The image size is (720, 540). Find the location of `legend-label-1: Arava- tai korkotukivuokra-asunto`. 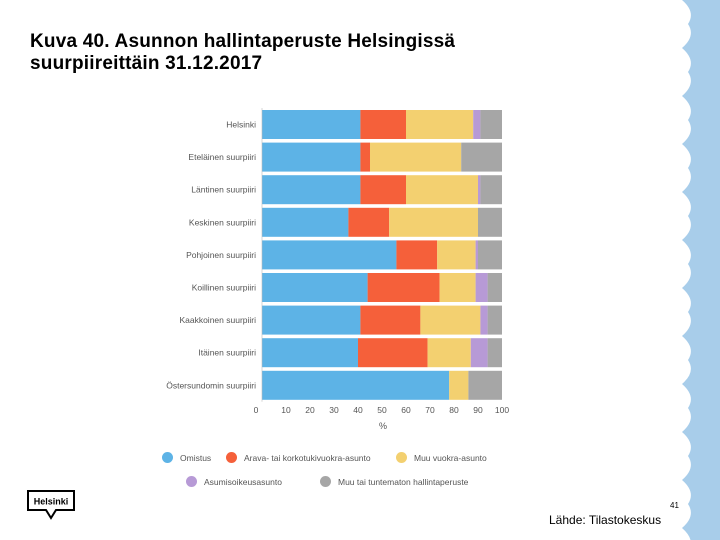

legend-label-1: Arava- tai korkotukivuokra-asunto is located at coordinates (307, 457).